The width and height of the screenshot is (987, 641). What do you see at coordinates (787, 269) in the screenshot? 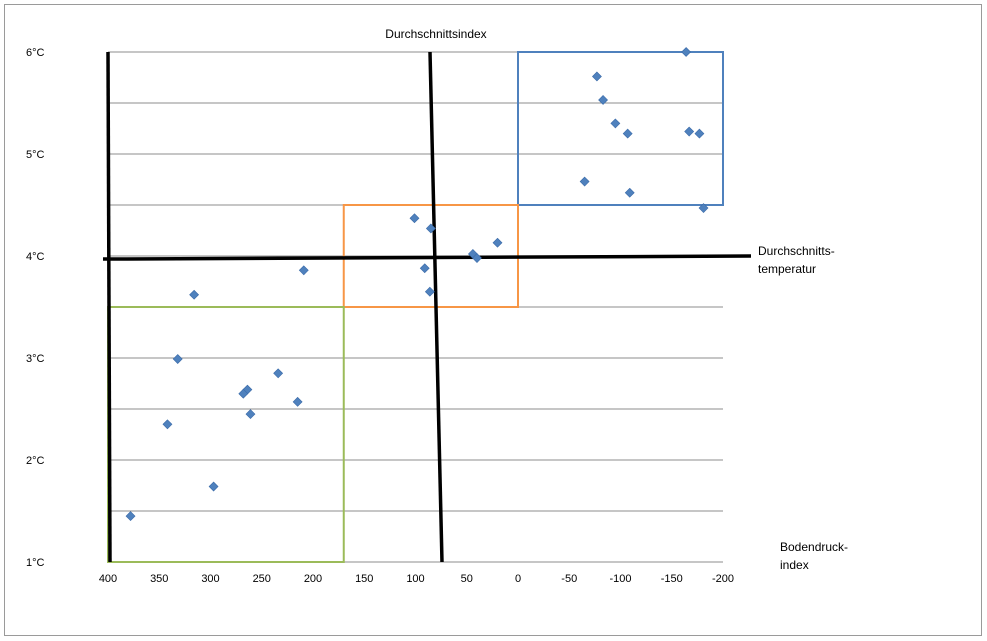
I see `y-axis-title-line2: temperatur` at bounding box center [787, 269].